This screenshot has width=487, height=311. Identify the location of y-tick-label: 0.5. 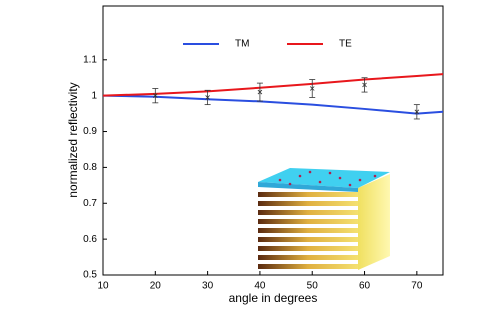
(90, 275).